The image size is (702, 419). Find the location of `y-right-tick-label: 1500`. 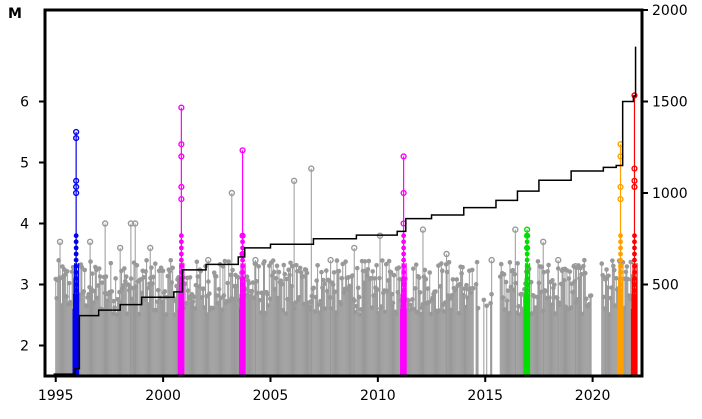

y-right-tick-label: 1500 is located at coordinates (670, 103).